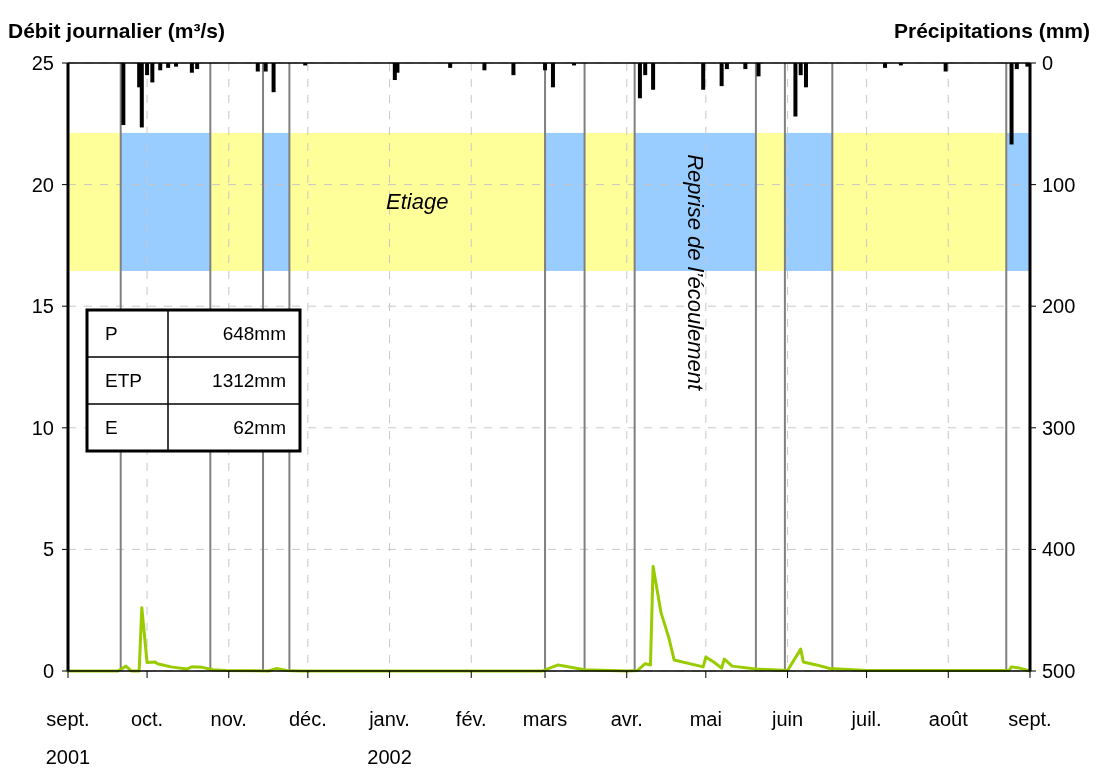  What do you see at coordinates (1059, 184) in the screenshot?
I see `y2-tick-label: 100` at bounding box center [1059, 184].